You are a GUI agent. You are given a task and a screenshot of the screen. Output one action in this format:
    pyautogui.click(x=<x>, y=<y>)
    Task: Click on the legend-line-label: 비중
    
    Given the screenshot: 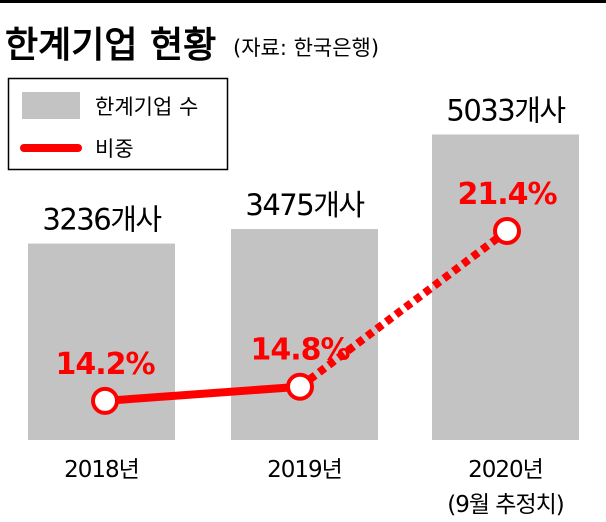 What is the action you would take?
    pyautogui.click(x=114, y=149)
    